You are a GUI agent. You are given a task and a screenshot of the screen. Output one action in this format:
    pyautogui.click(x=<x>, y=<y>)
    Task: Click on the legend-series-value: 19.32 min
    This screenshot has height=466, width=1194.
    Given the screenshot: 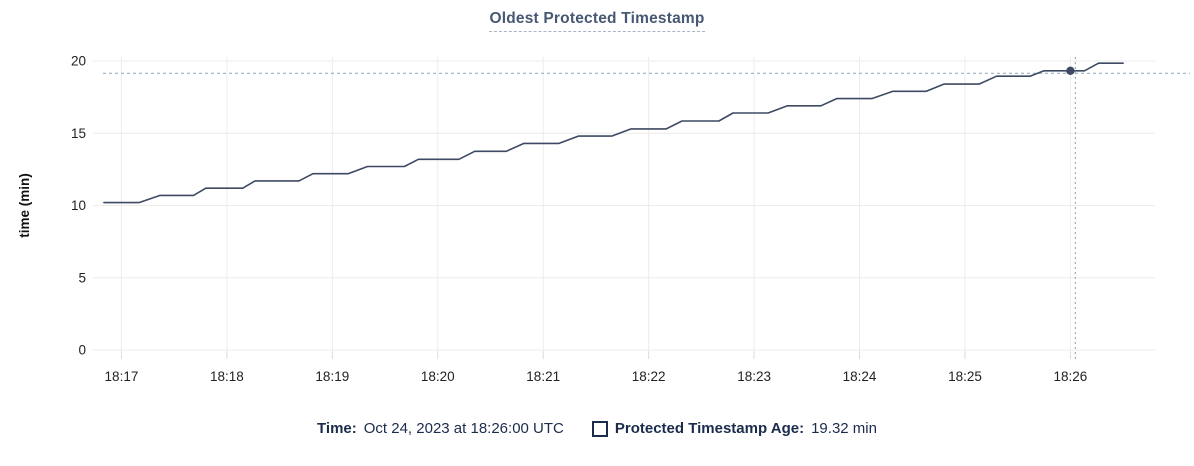 What is the action you would take?
    pyautogui.click(x=844, y=428)
    